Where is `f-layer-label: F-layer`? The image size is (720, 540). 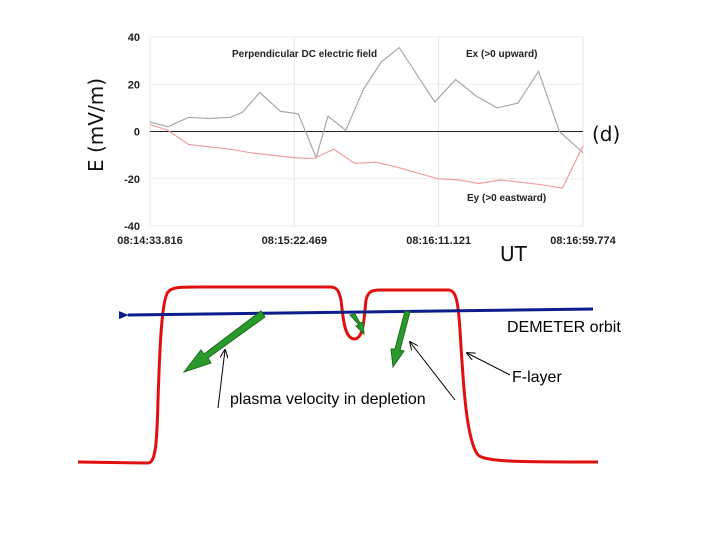 f-layer-label: F-layer is located at coordinates (537, 377).